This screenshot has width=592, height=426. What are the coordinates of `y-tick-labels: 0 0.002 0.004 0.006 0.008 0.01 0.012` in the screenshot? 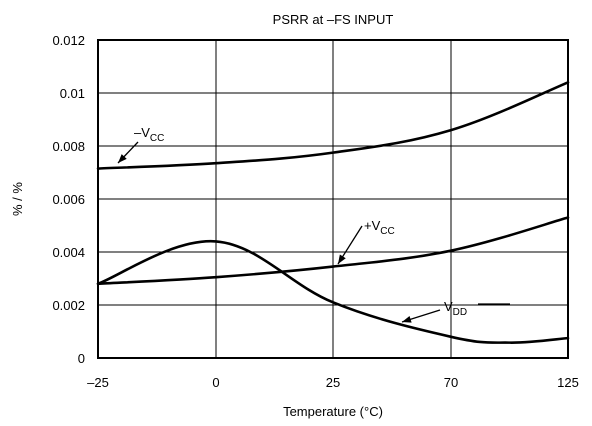 It's located at (68, 199).